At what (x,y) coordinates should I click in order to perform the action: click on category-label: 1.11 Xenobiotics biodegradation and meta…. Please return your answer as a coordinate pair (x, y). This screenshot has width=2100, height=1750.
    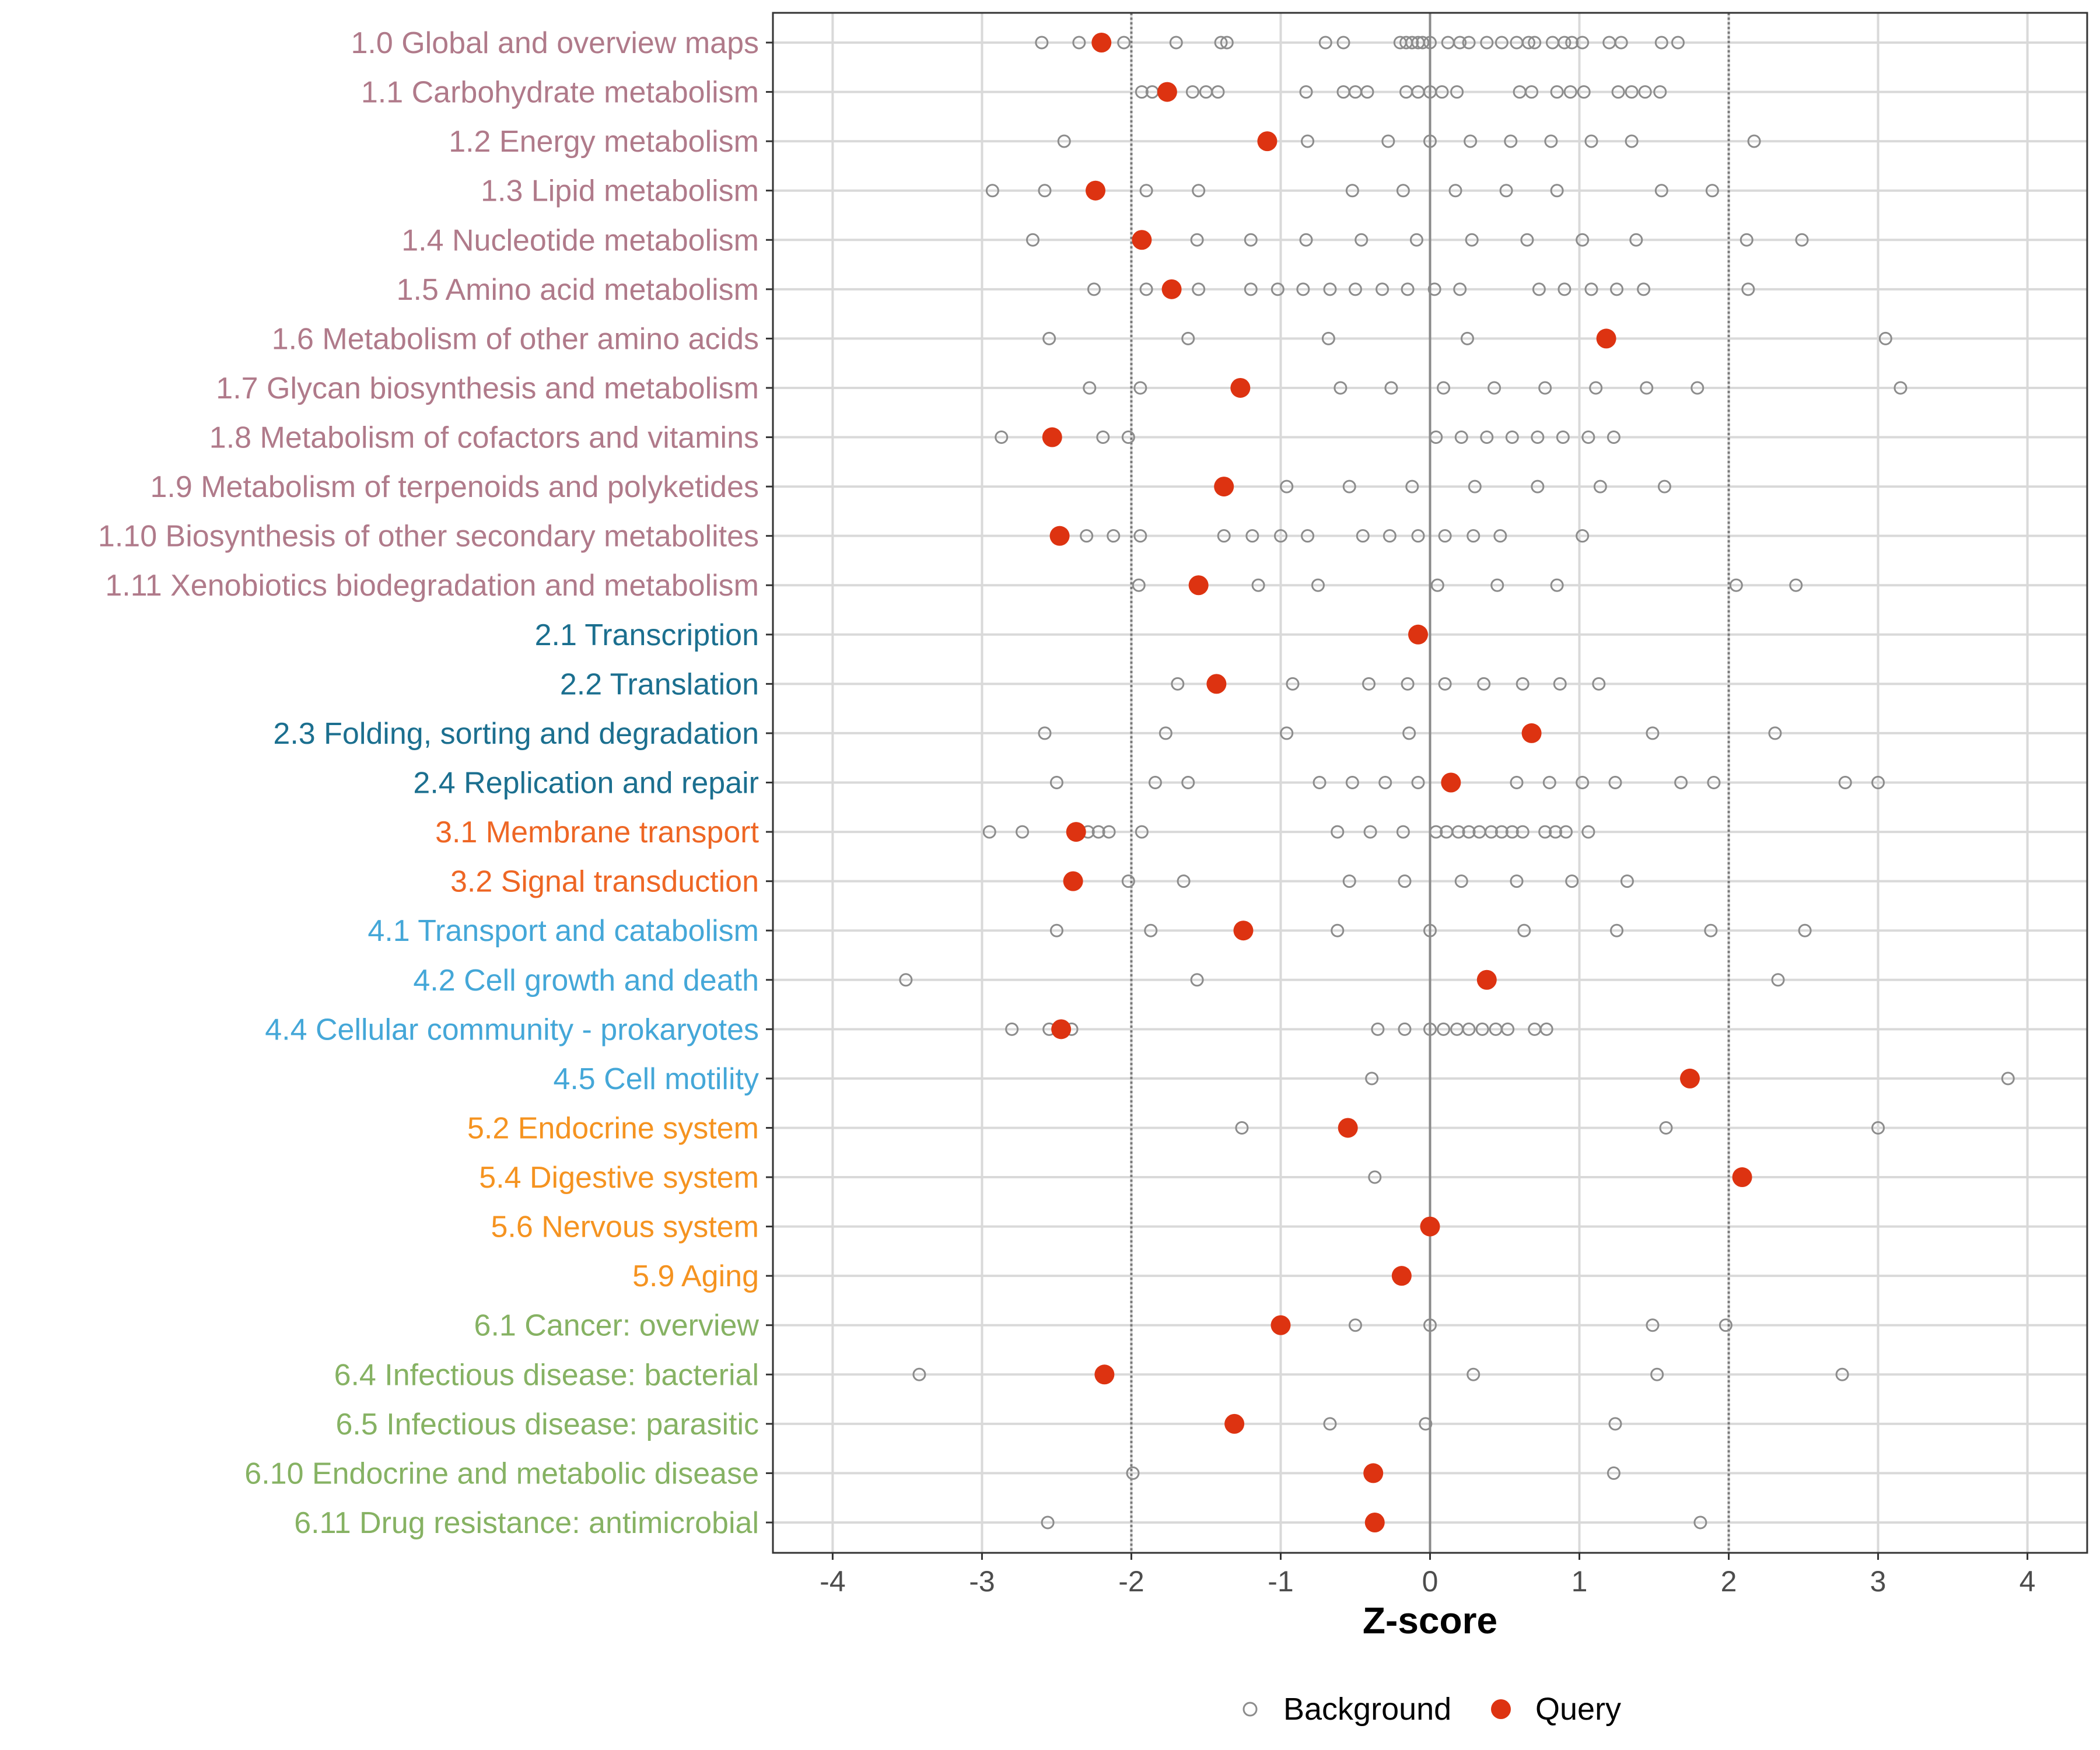
    Looking at the image, I should click on (432, 586).